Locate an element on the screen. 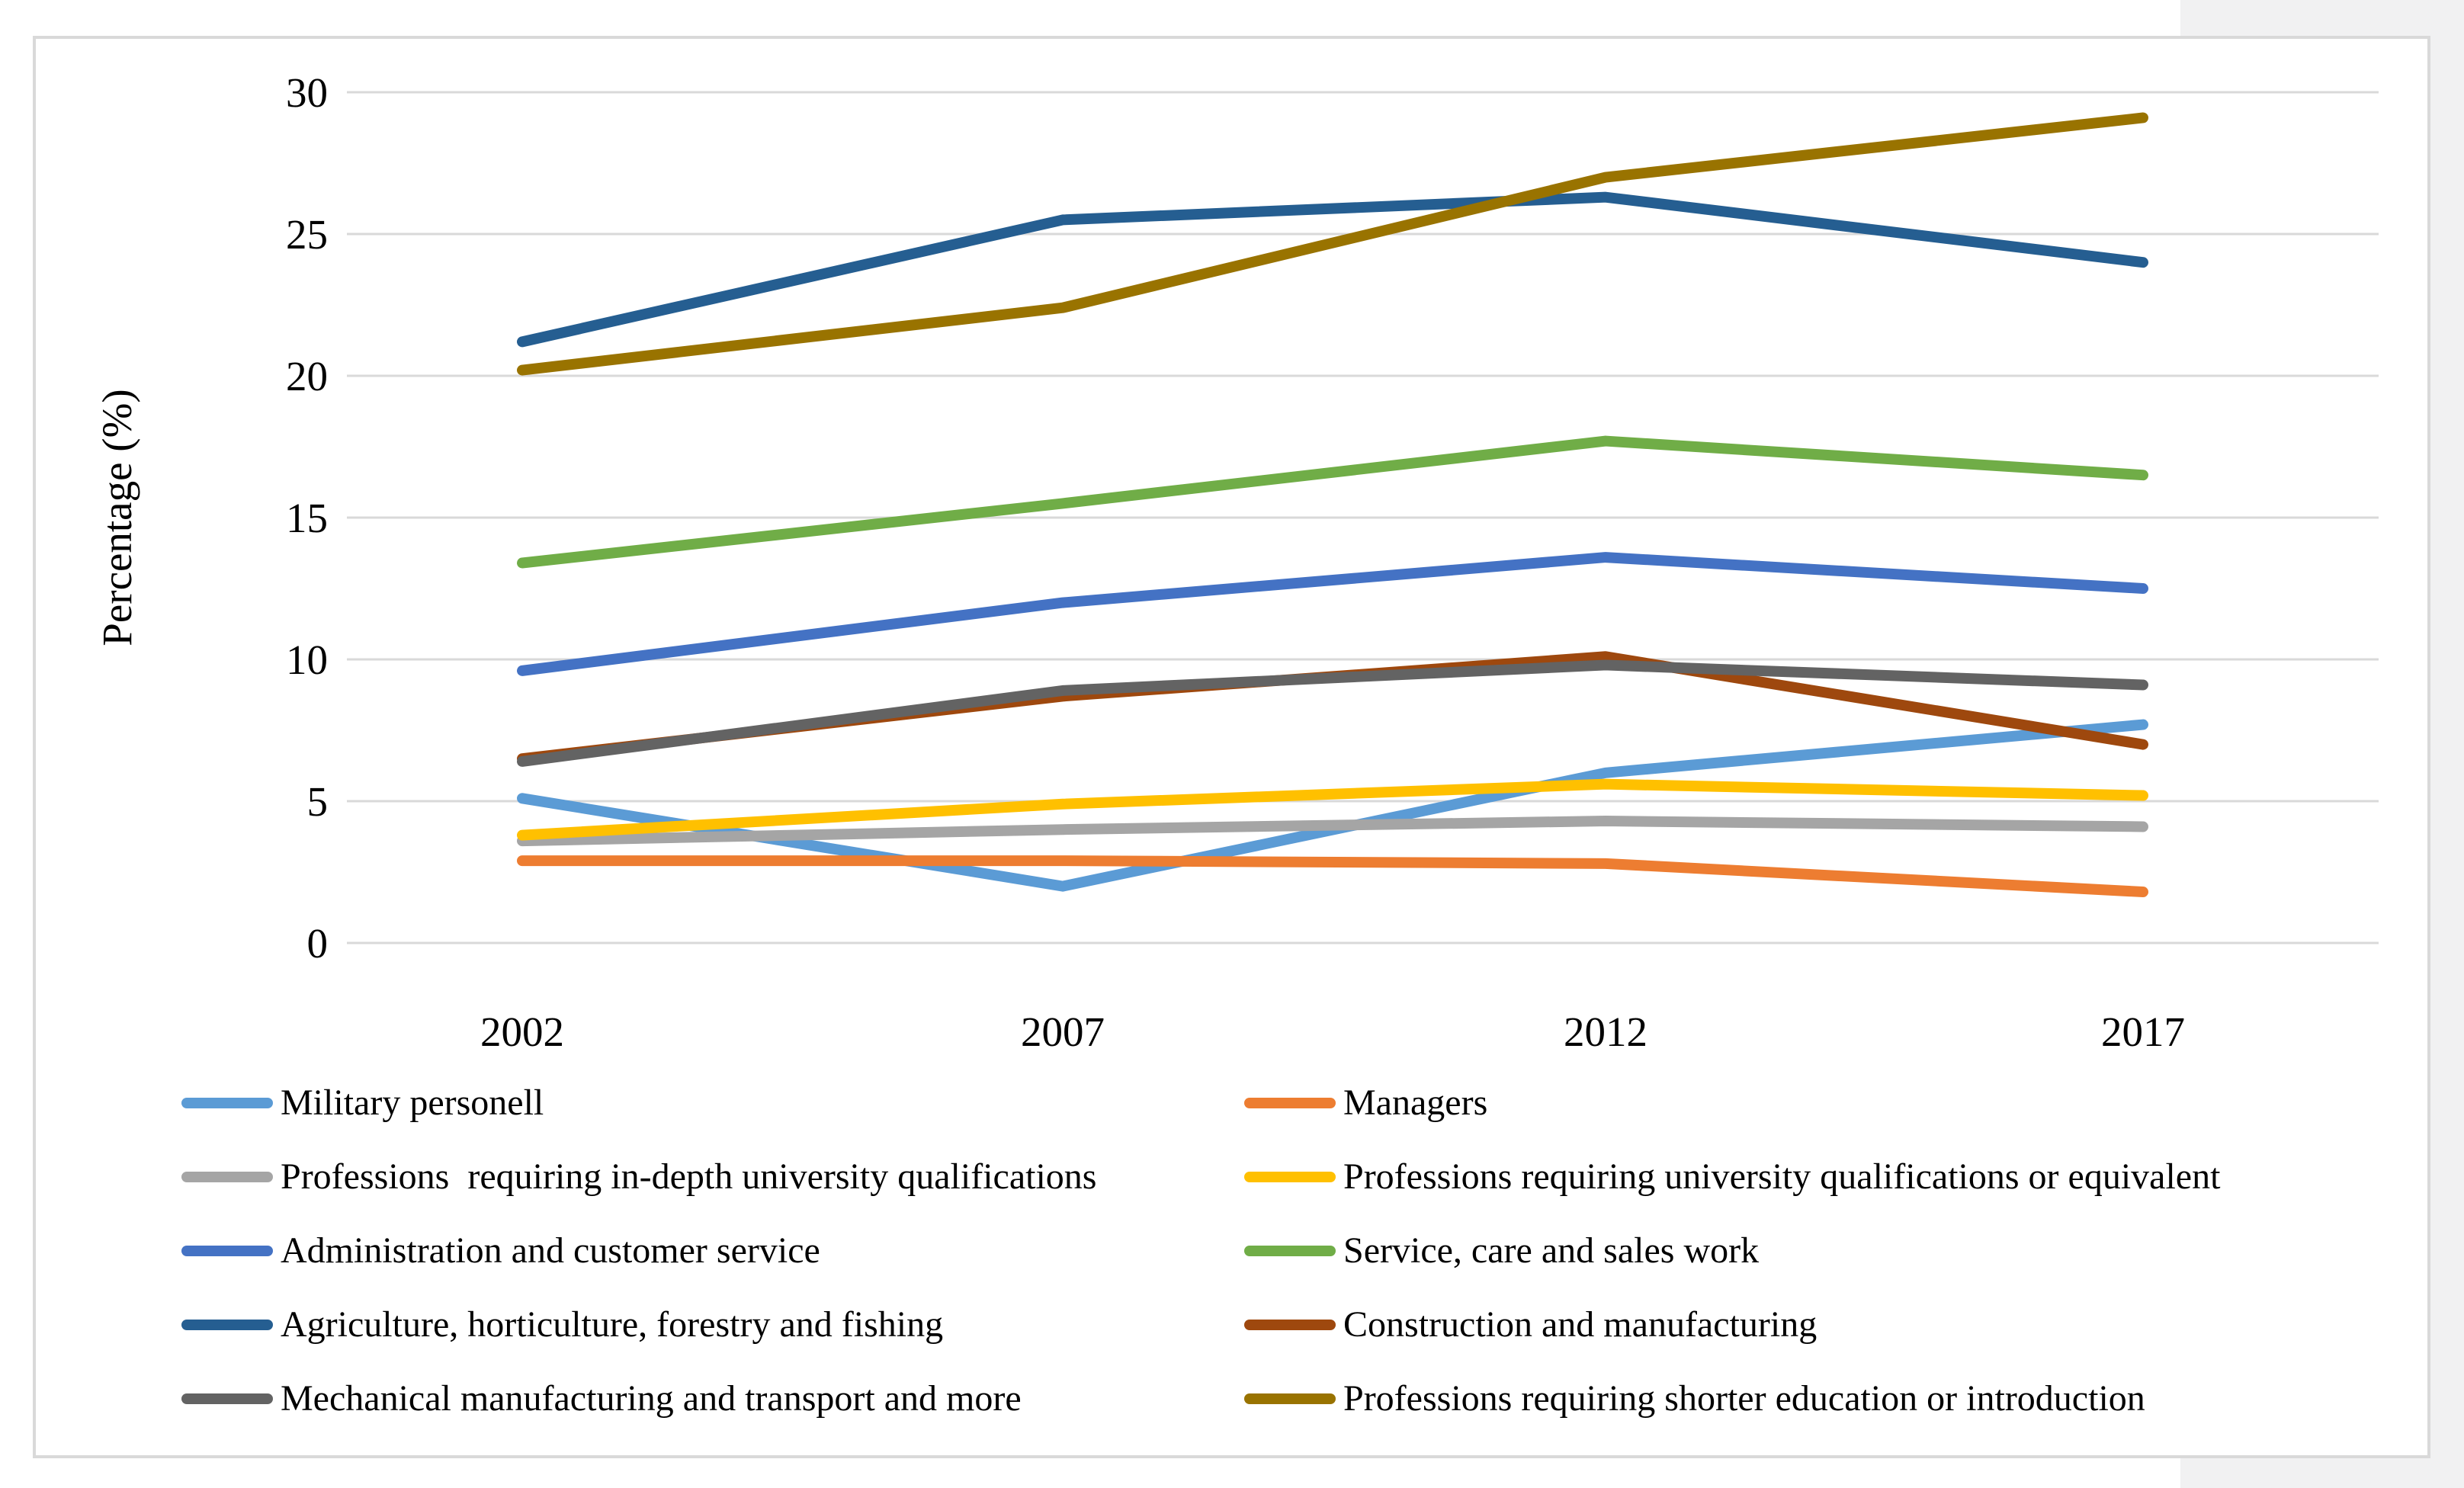  y-tick-label: 25 is located at coordinates (307, 234).